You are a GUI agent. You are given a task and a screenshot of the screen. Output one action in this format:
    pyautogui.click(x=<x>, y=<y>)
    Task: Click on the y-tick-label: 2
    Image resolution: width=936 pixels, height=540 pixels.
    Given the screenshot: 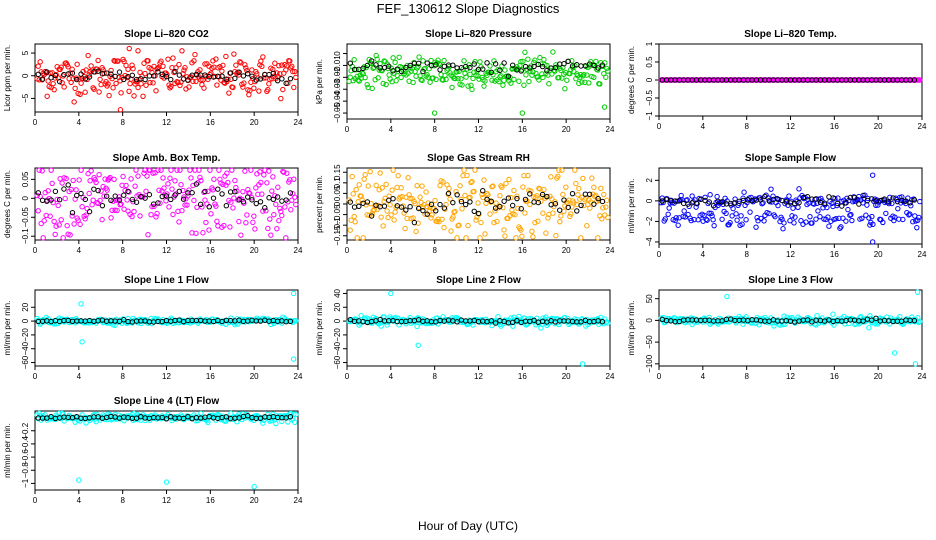 What is the action you would take?
    pyautogui.click(x=649, y=180)
    